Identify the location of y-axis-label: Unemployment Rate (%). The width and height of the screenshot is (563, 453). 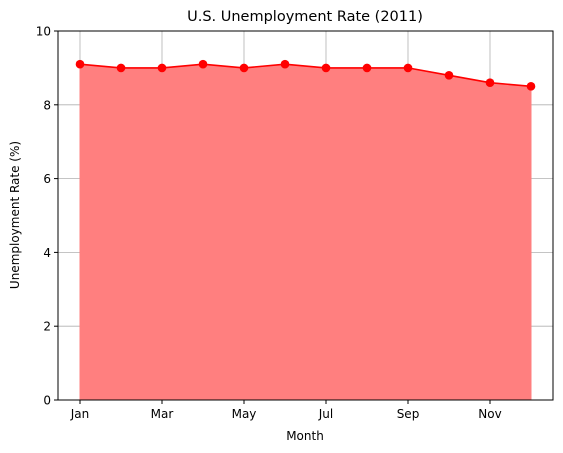
(15, 215).